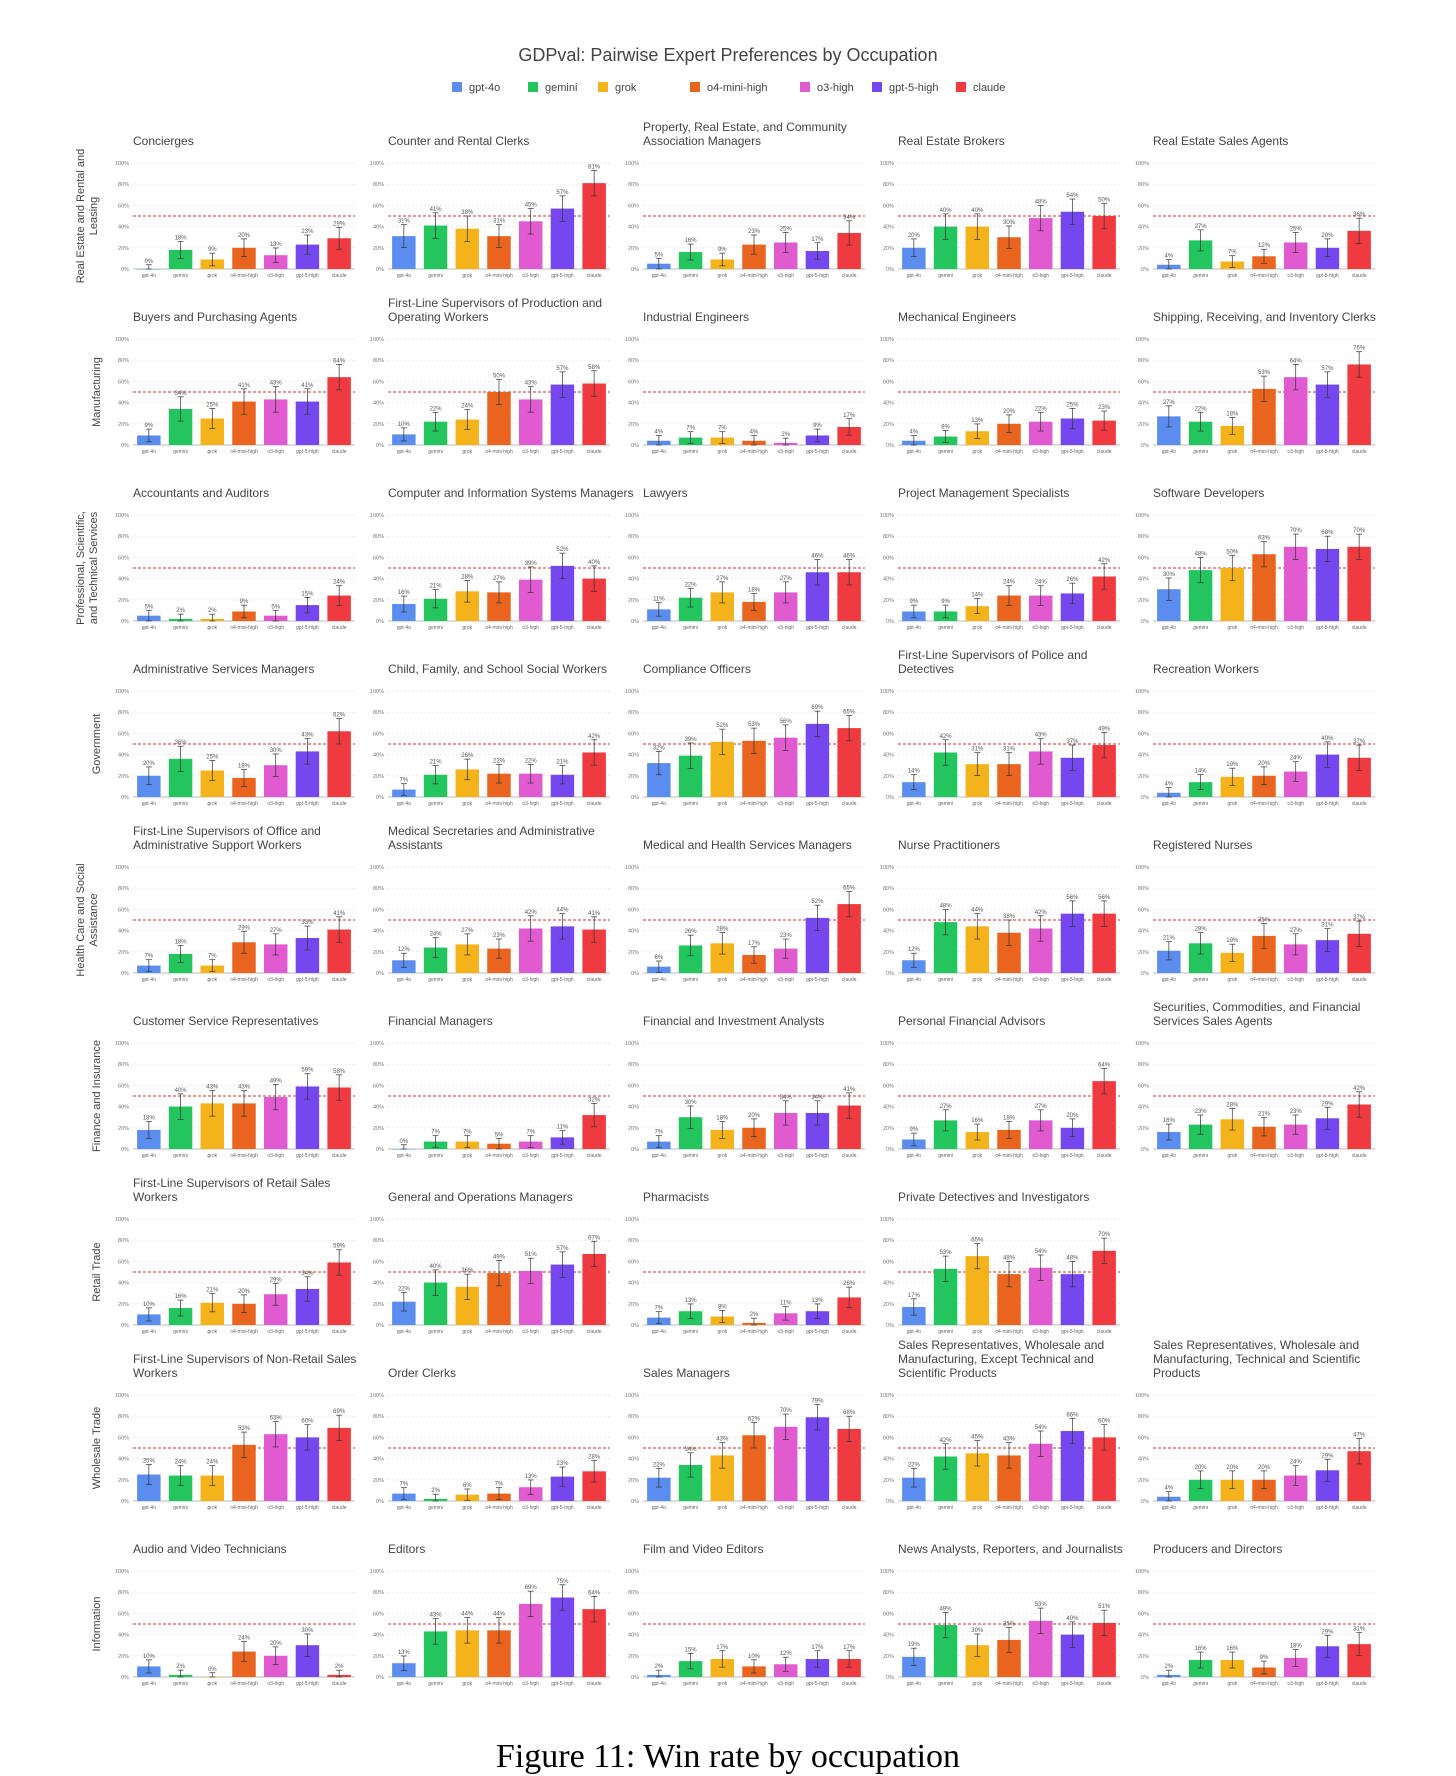  I want to click on data-label: 4%, so click(1169, 1489).